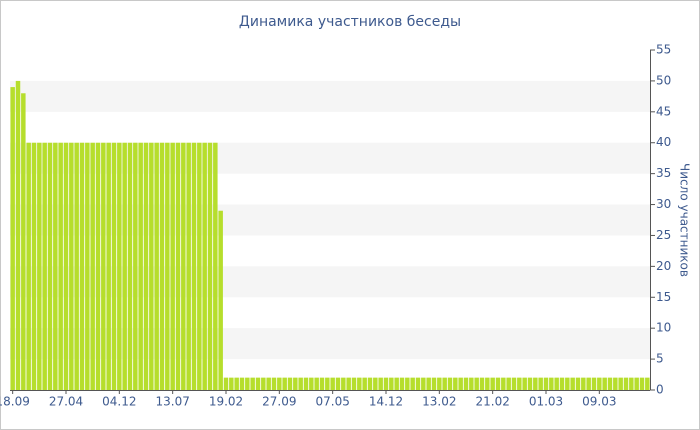 The height and width of the screenshot is (430, 700). What do you see at coordinates (15, 402) in the screenshot?
I see `x-tick-label: 18.09` at bounding box center [15, 402].